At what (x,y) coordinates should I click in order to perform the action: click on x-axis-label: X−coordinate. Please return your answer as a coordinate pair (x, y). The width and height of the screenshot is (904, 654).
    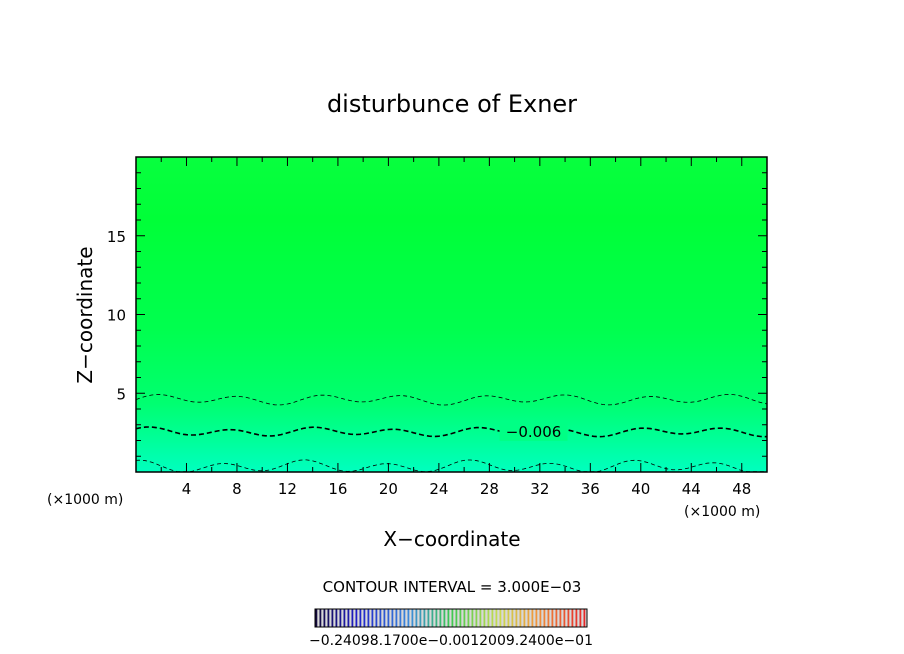
    Looking at the image, I should click on (451, 539).